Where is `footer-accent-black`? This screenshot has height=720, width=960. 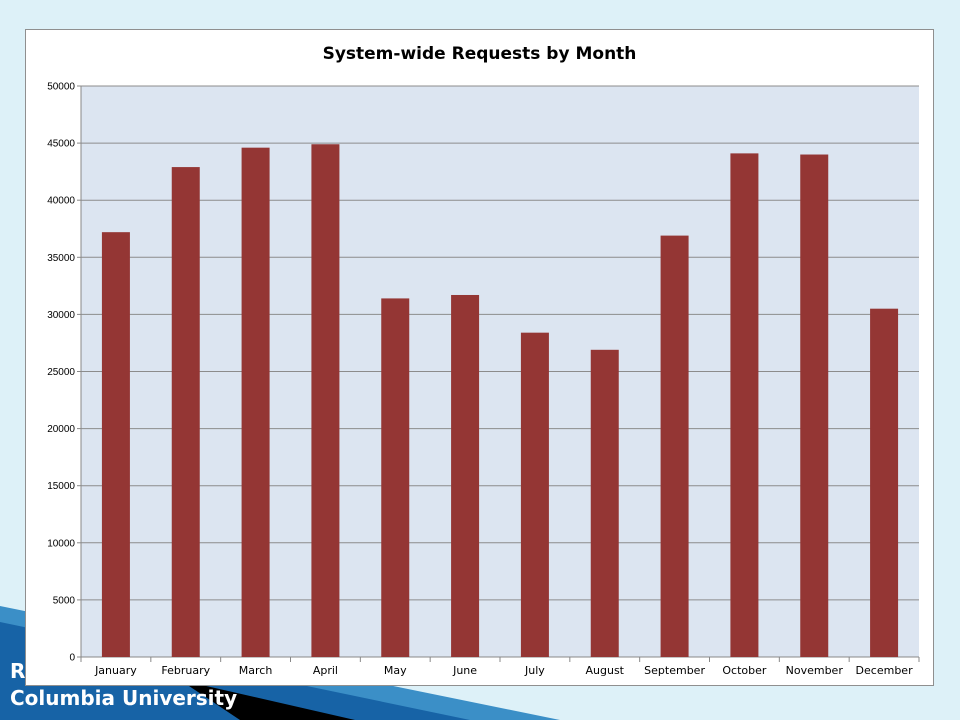 footer-accent-black is located at coordinates (267, 700).